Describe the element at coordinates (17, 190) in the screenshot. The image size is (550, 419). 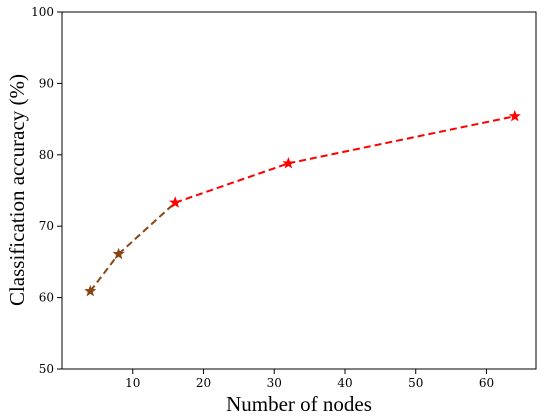
I see `y-axis-label: Classification accuracy (%)` at that location.